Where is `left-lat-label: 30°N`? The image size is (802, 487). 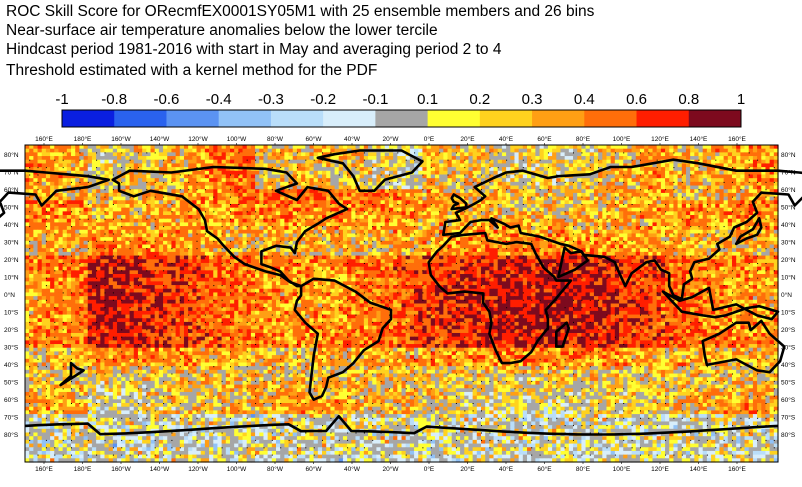 left-lat-label: 30°N is located at coordinates (11, 243).